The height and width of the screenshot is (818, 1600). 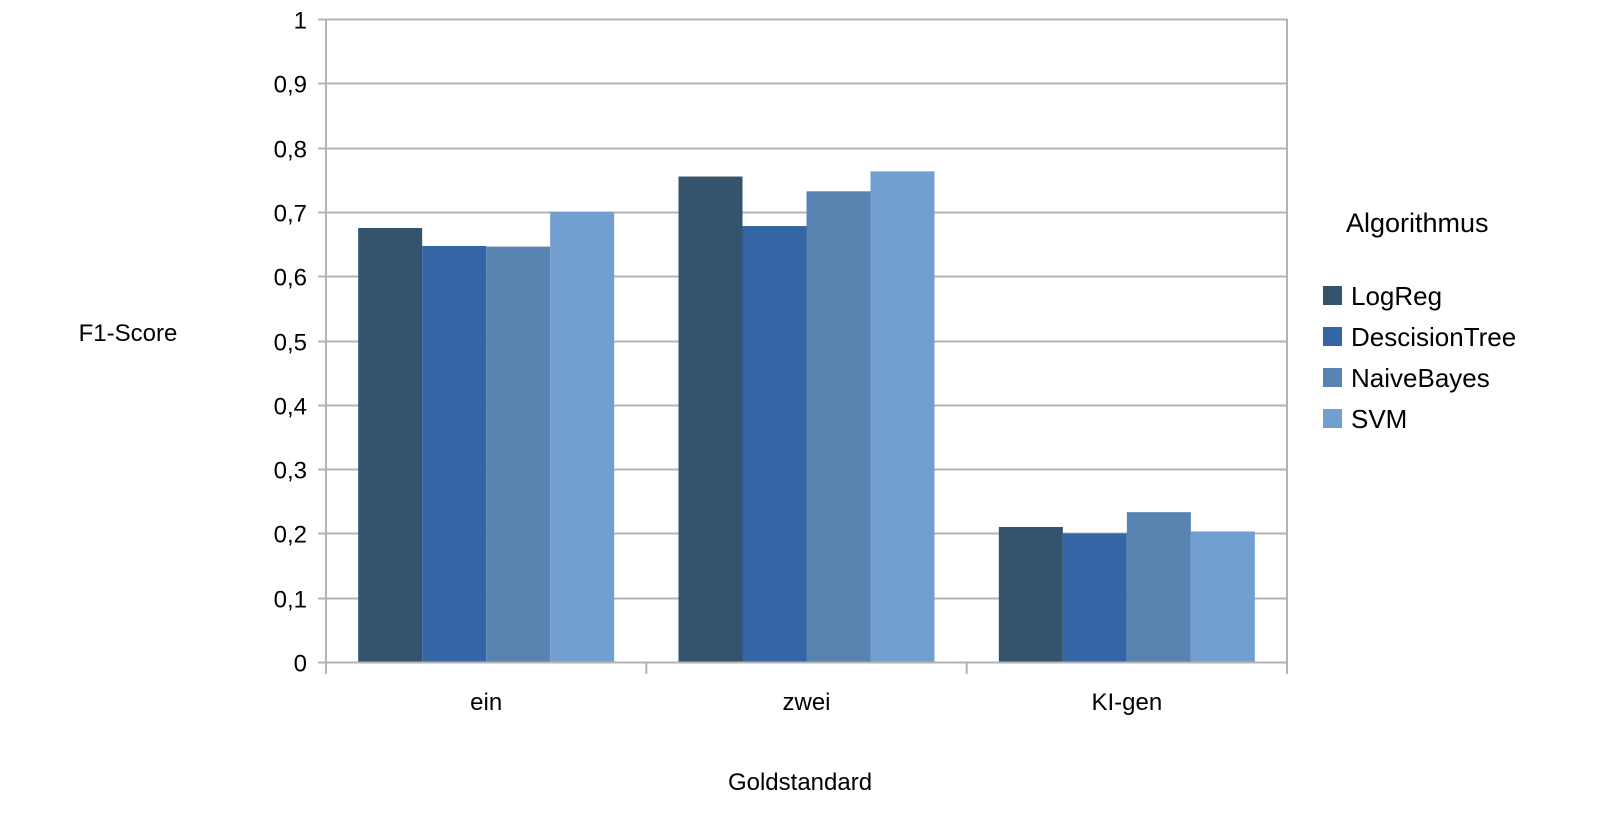 I want to click on legend-swatch-naivebayes, so click(x=1332, y=377).